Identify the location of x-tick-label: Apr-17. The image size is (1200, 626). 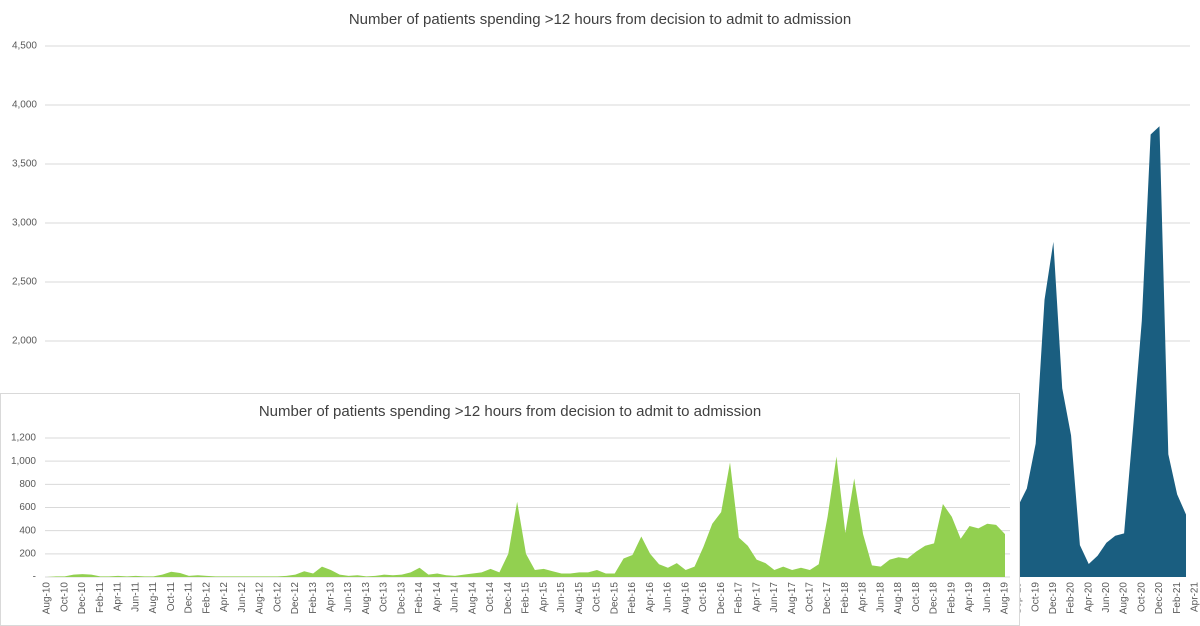
(756, 597).